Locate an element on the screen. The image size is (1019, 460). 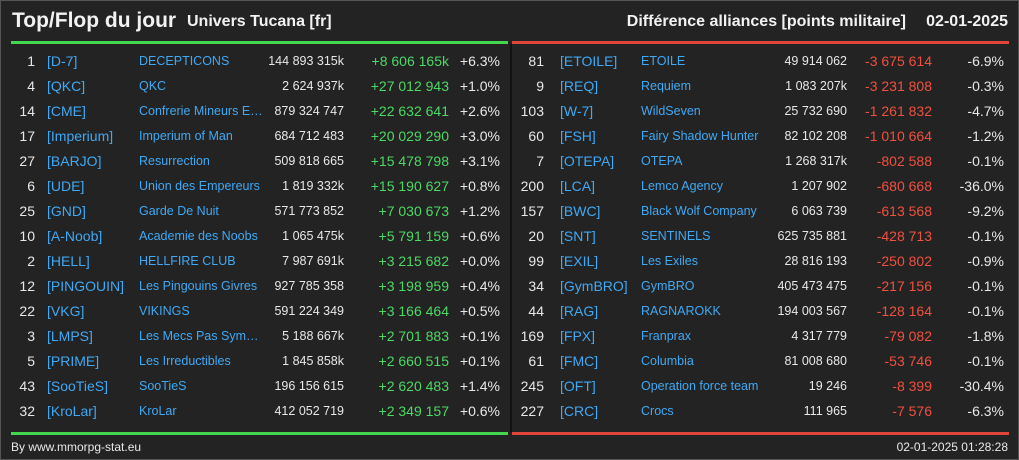
alliance-rank: 17 is located at coordinates (27, 136).